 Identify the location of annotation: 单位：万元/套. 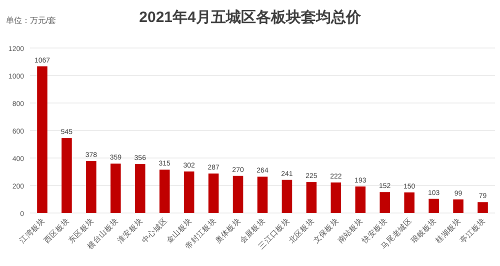
(31, 20).